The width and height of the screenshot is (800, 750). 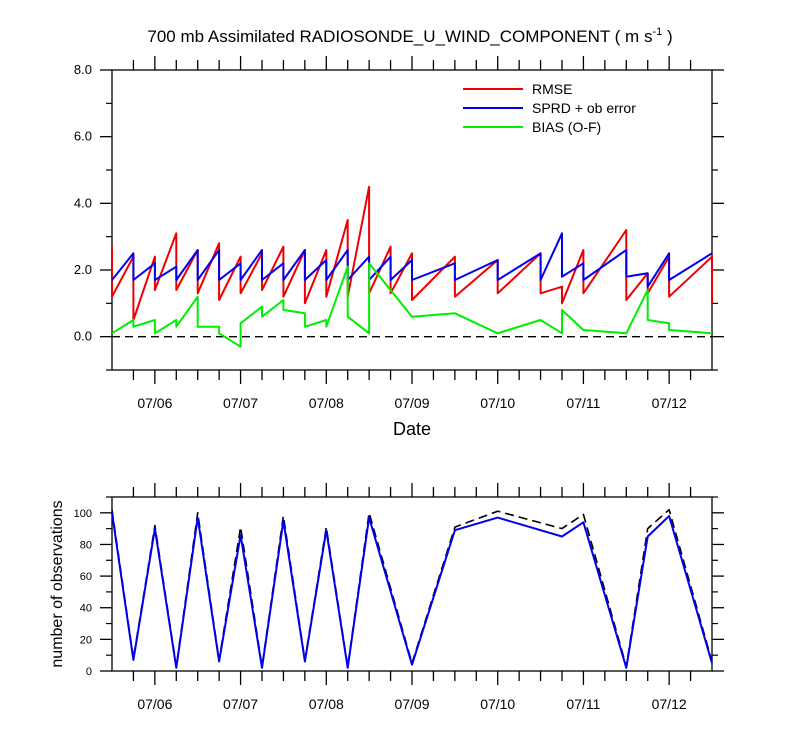 I want to click on y-tick-label: 6.0, so click(x=83, y=136).